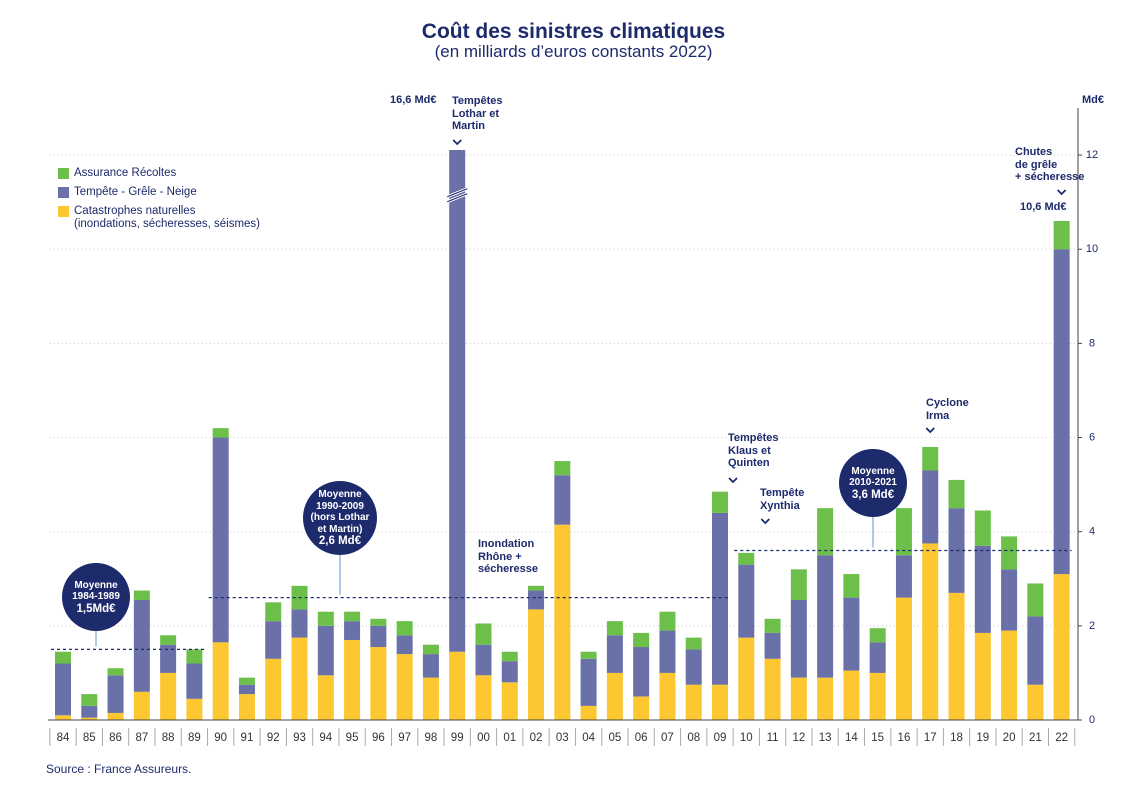  Describe the element at coordinates (773, 738) in the screenshot. I see `x-tick-label: 11` at that location.